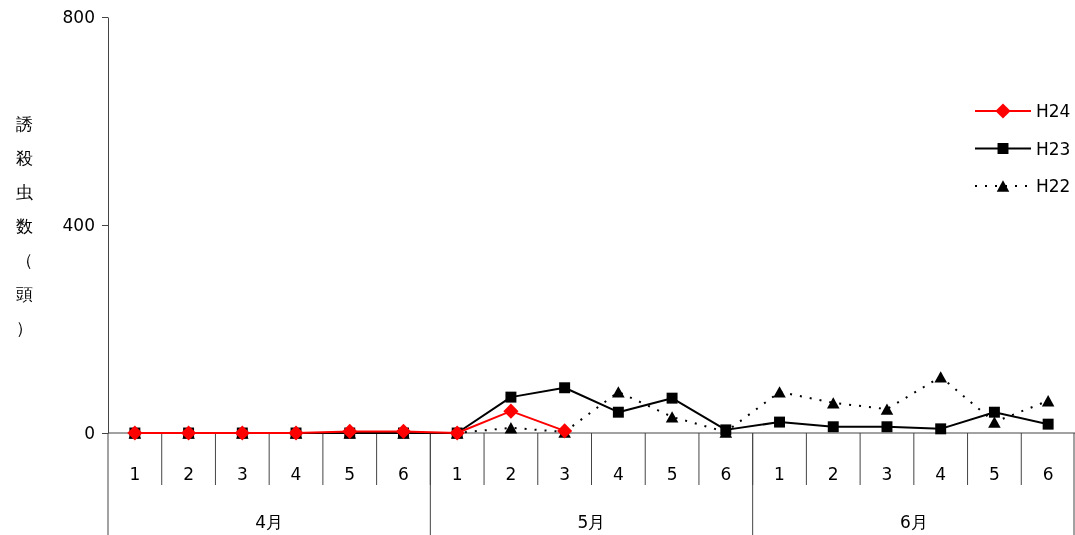 Image resolution: width=1075 pixels, height=535 pixels. Describe the element at coordinates (78, 16) in the screenshot. I see `y-tick-label: 800` at that location.